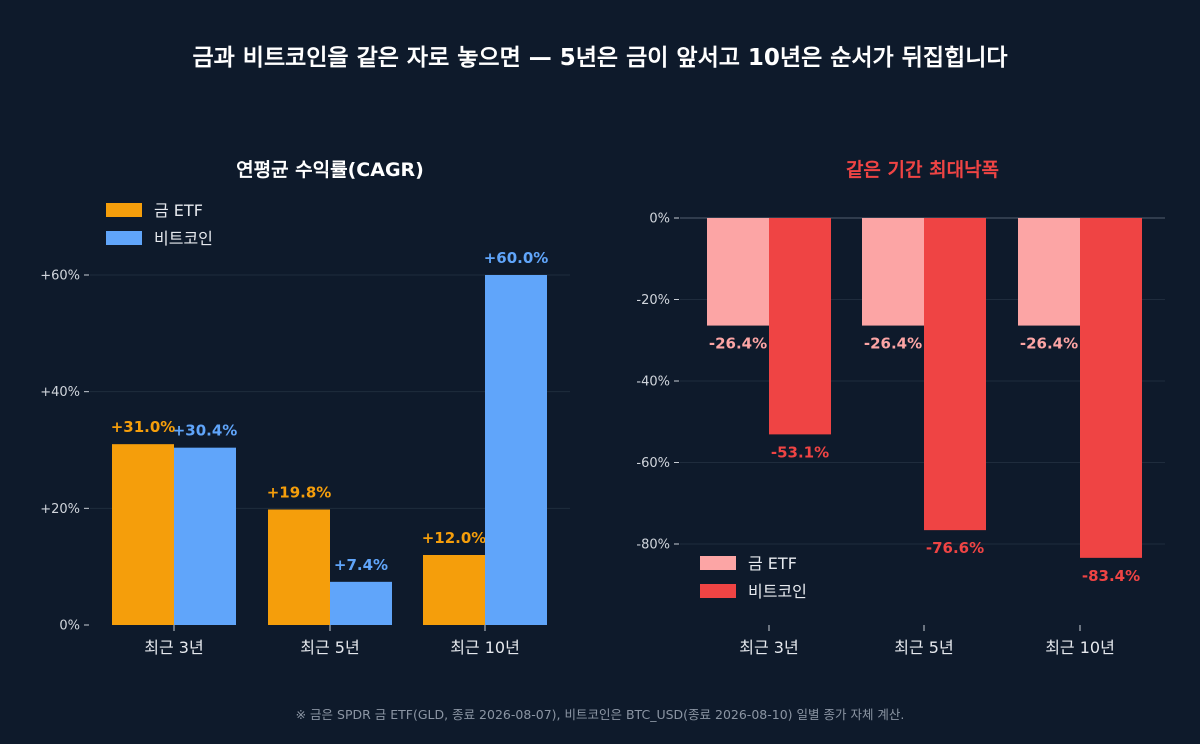  I want to click on panel2-title: 같은 기간 최대낙폭, so click(922, 170).